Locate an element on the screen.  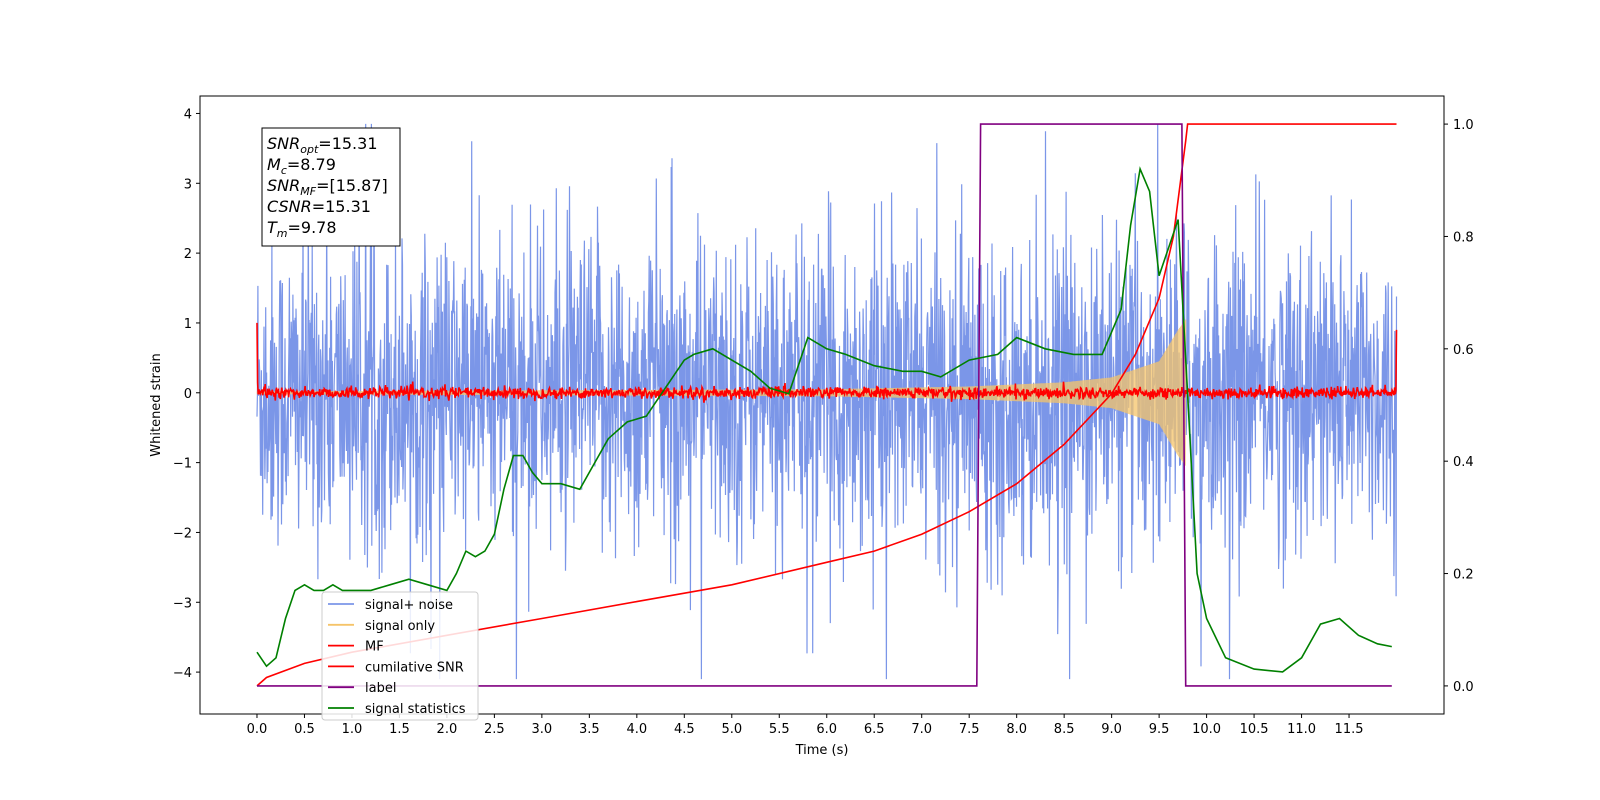
x-tick-label: 2.0 is located at coordinates (447, 729).